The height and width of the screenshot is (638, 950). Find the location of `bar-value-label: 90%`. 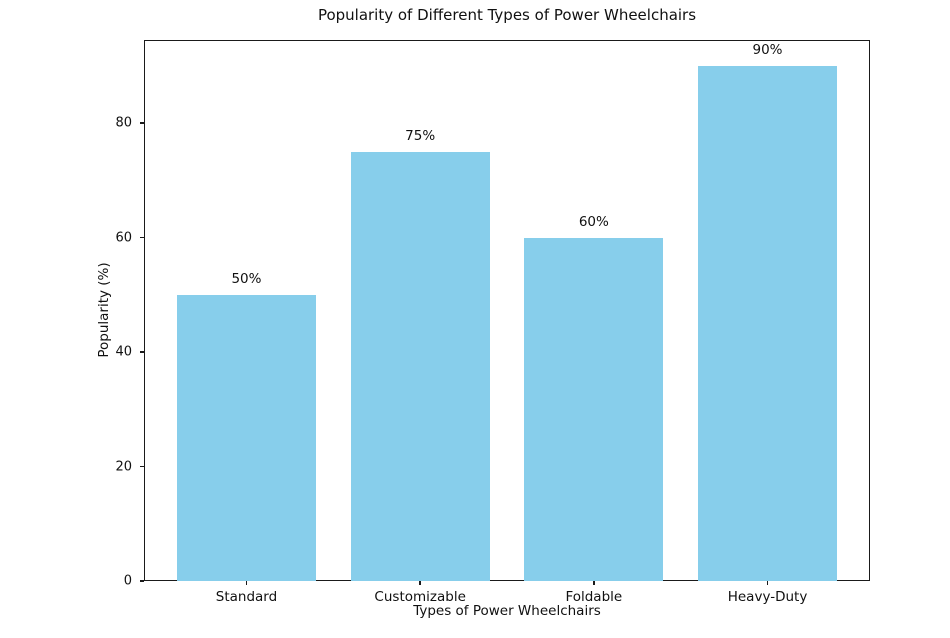

bar-value-label: 90% is located at coordinates (767, 49).